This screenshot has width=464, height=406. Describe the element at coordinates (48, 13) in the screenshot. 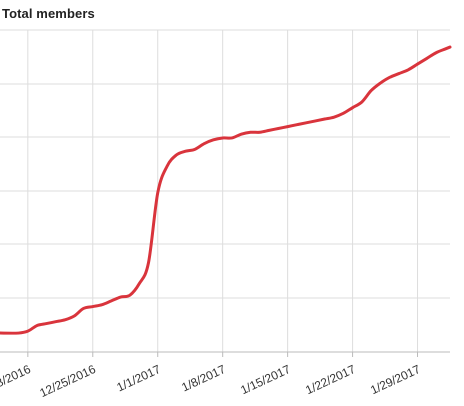

I see `chart-title: Total members` at that location.